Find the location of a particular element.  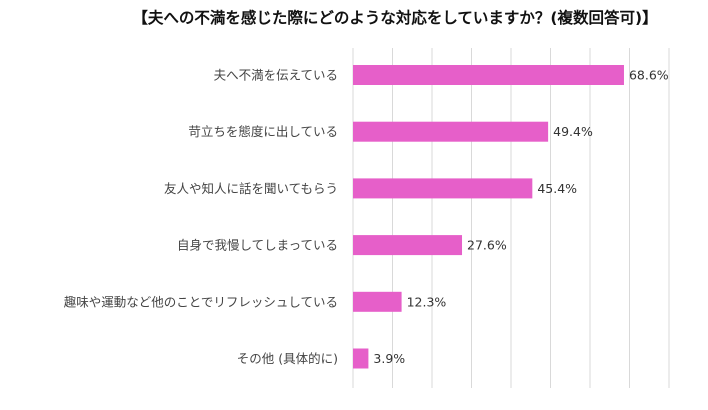

category-label: 夫へ不満を伝えている is located at coordinates (276, 75).